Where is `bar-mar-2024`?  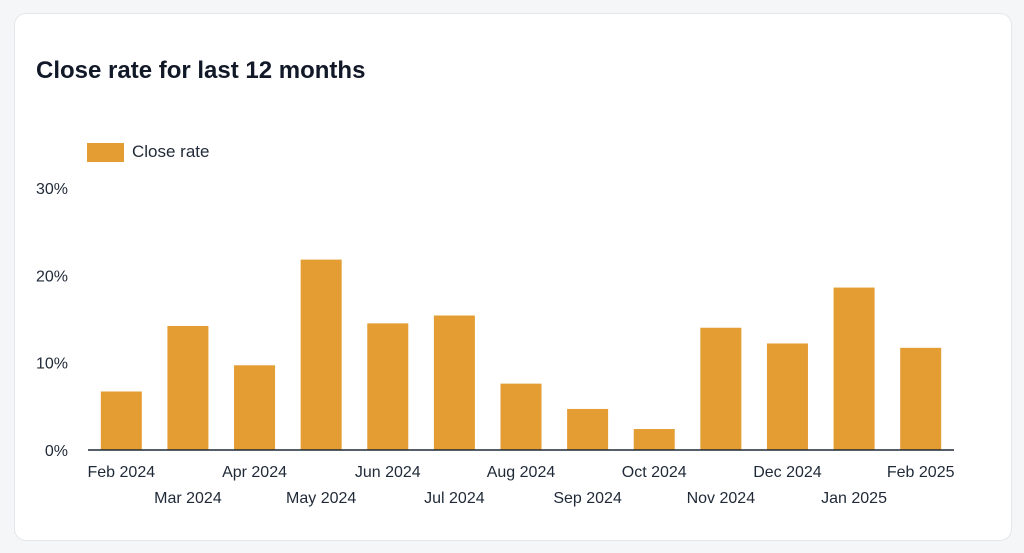
bar-mar-2024 is located at coordinates (188, 387).